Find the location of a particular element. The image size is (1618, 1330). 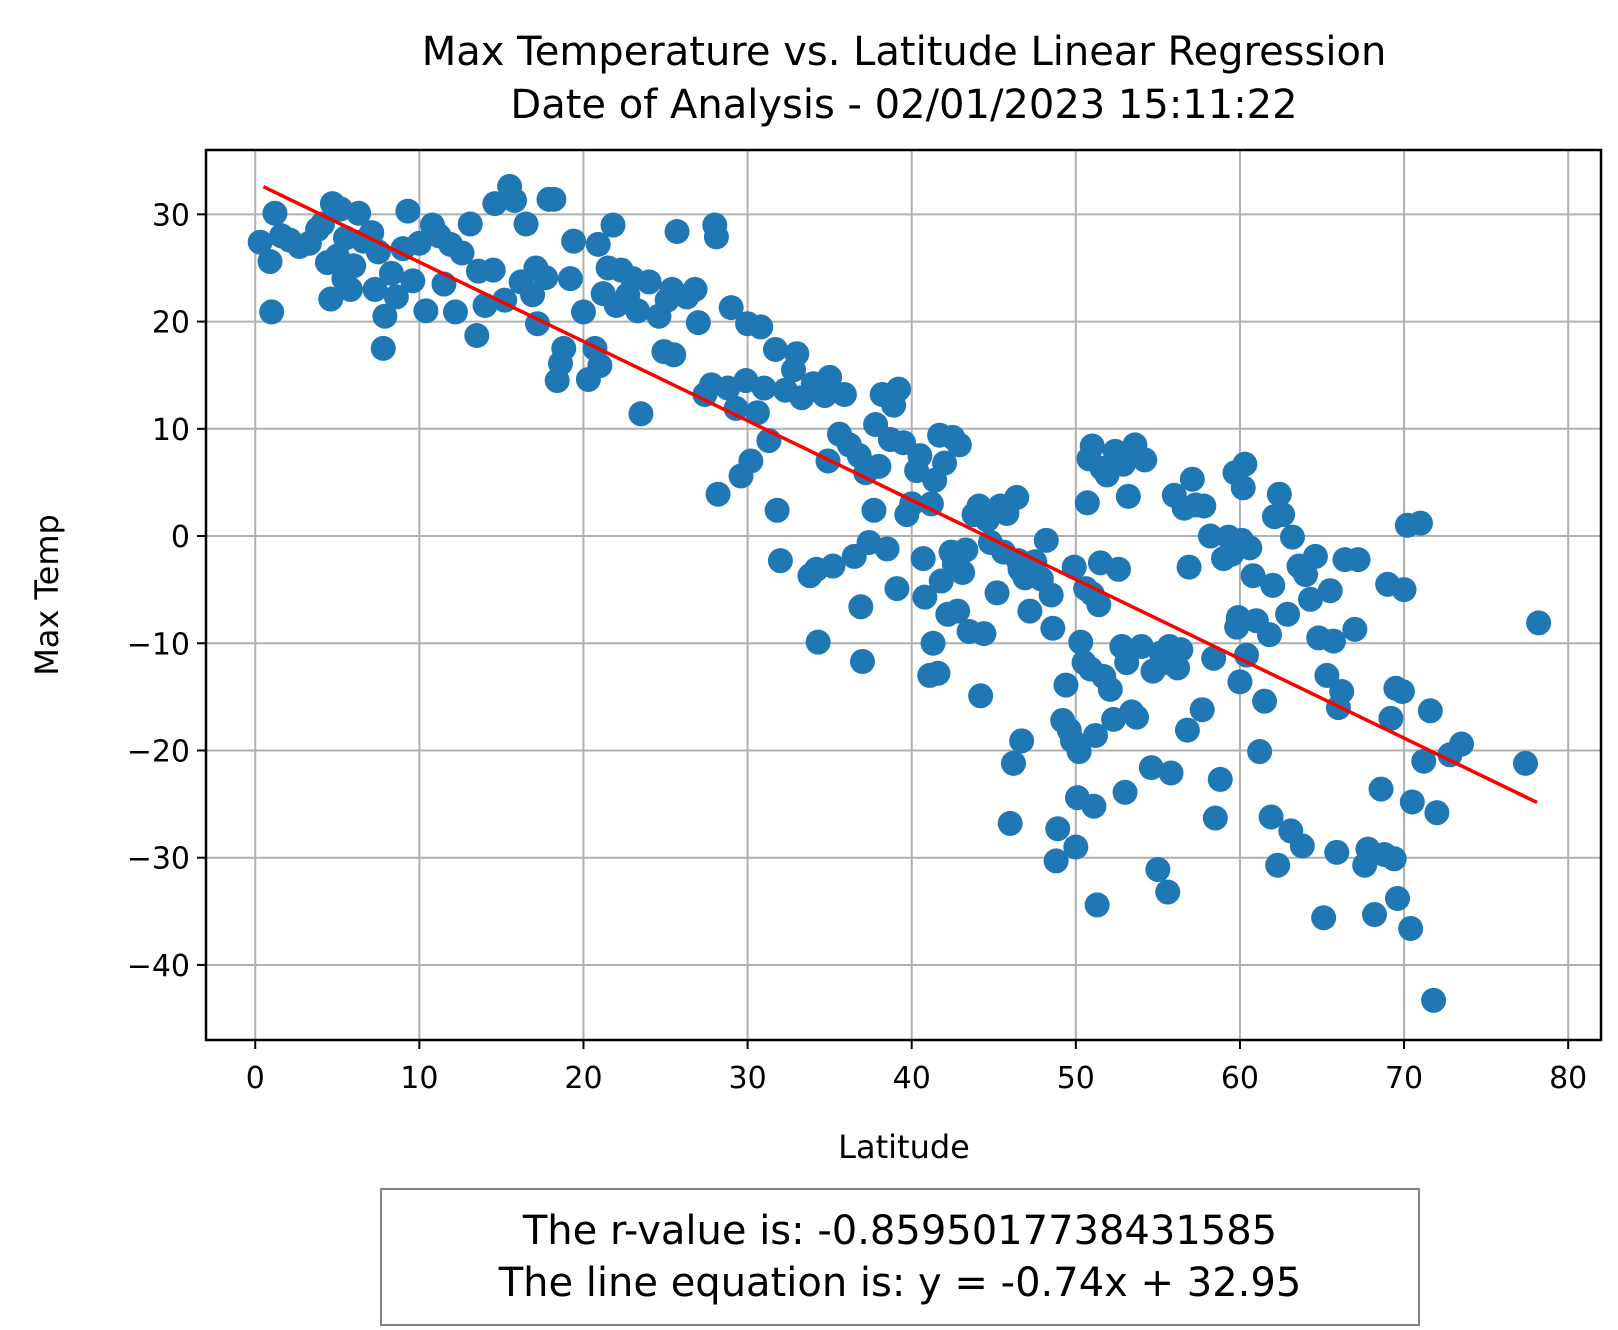

x-tick-label: 70 is located at coordinates (1404, 1078).